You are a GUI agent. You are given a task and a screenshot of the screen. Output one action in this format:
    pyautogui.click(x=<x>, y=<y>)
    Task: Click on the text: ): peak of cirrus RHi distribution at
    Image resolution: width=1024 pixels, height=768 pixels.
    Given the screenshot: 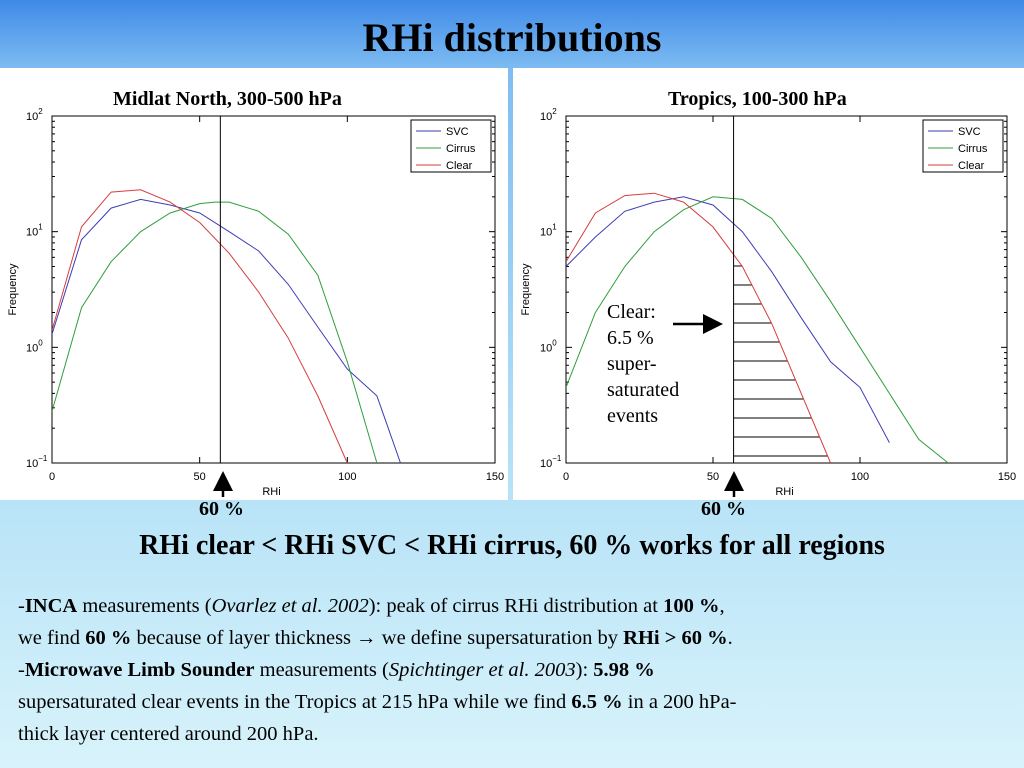 What is the action you would take?
    pyautogui.click(x=516, y=606)
    